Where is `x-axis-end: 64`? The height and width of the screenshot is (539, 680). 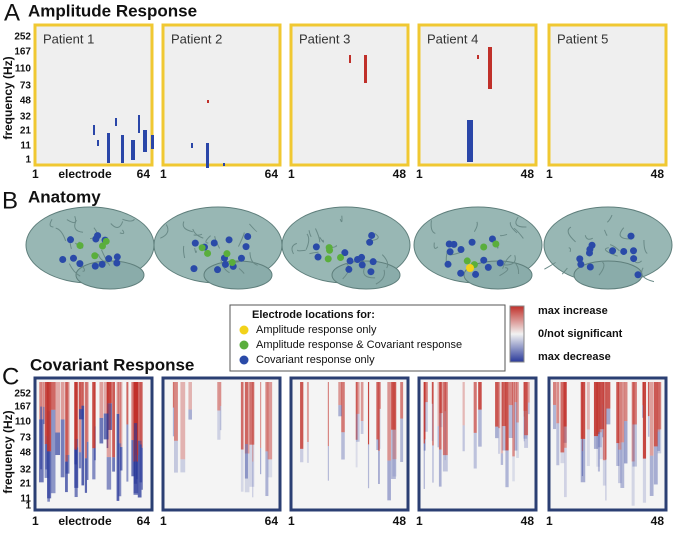 x-axis-end: 64 is located at coordinates (272, 521).